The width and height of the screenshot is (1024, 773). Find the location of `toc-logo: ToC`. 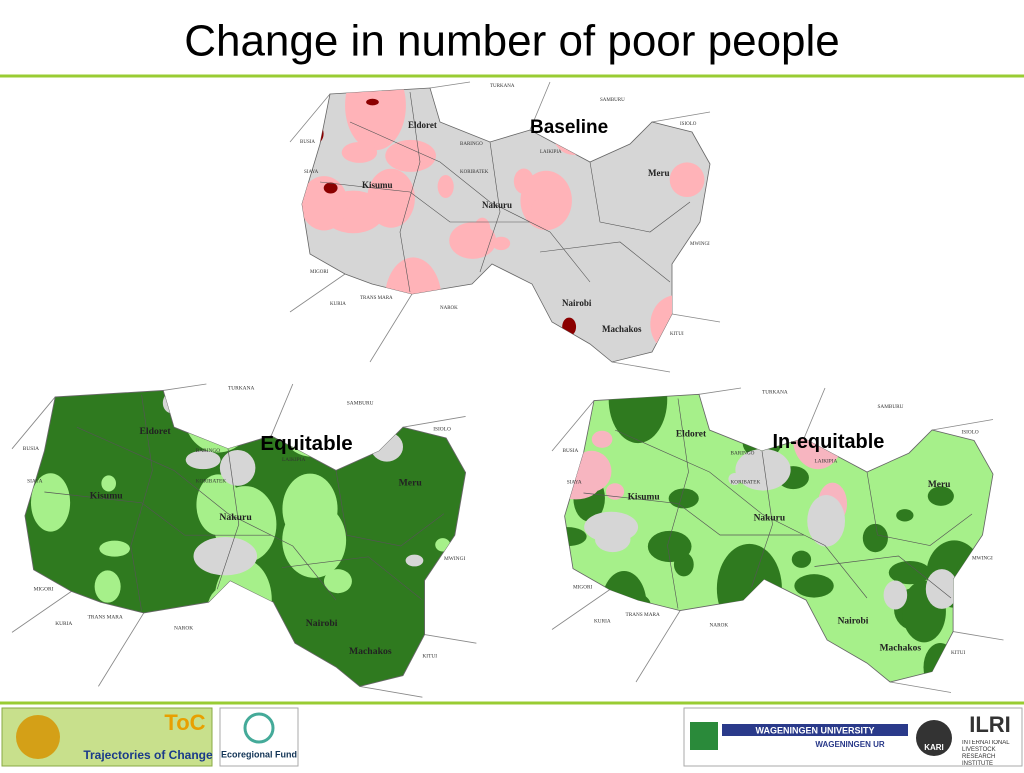

toc-logo: ToC is located at coordinates (184, 722).